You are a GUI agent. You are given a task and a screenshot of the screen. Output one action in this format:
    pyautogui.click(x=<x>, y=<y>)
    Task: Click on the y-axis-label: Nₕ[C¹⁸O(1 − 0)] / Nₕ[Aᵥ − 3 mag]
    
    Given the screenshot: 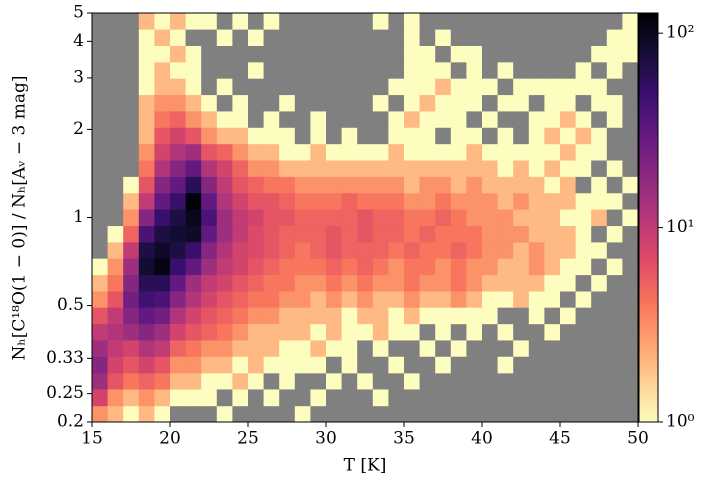 What is the action you would take?
    pyautogui.click(x=20, y=217)
    